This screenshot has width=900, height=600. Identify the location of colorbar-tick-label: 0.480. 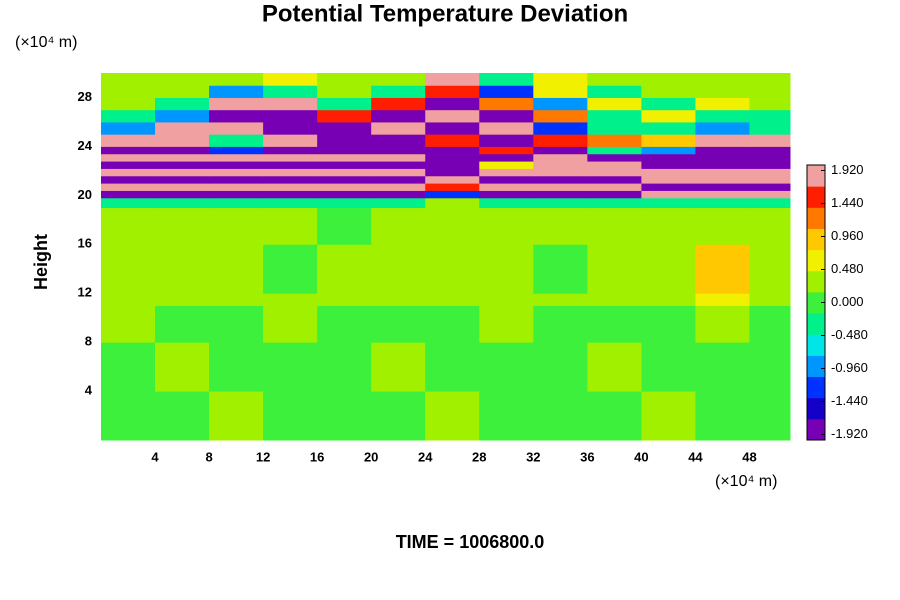
(847, 268).